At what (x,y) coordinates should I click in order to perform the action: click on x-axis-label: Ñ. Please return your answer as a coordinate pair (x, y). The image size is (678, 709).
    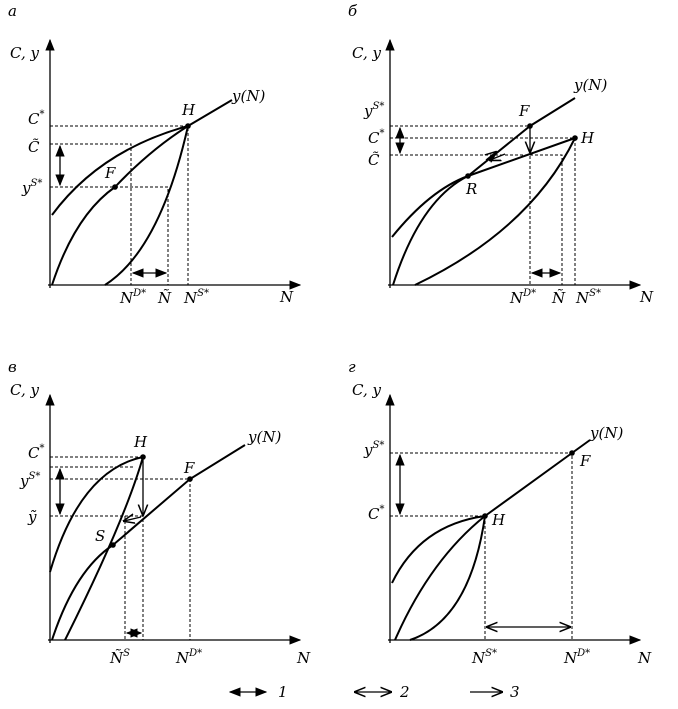
    Looking at the image, I should click on (558, 298).